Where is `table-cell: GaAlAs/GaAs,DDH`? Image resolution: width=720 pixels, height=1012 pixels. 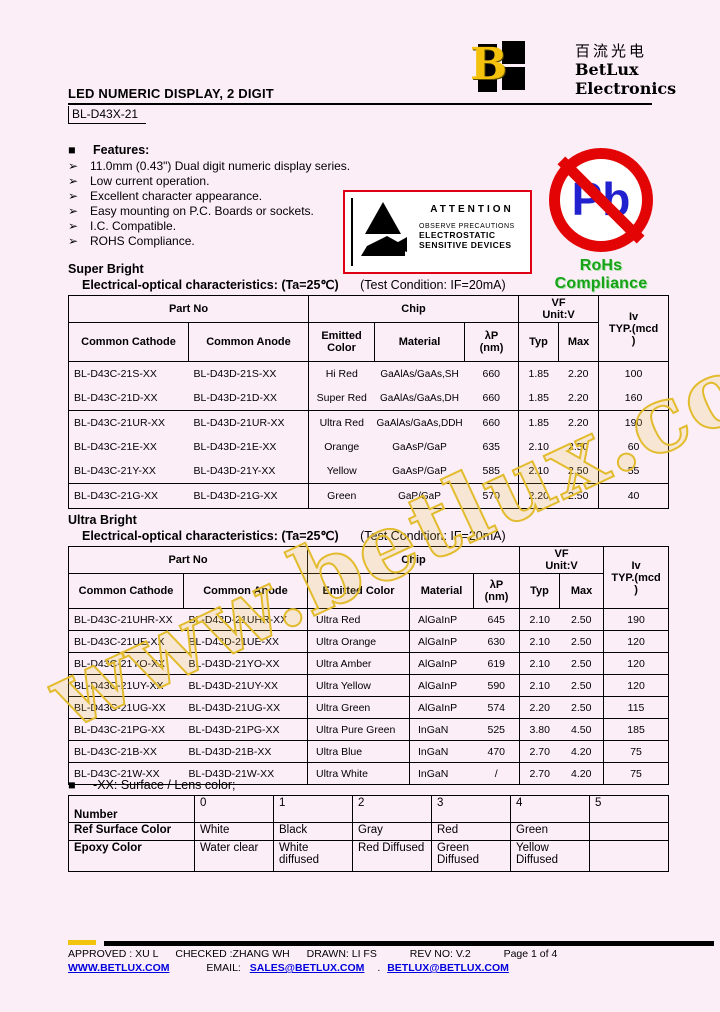 table-cell: GaAlAs/GaAs,DDH is located at coordinates (419, 423).